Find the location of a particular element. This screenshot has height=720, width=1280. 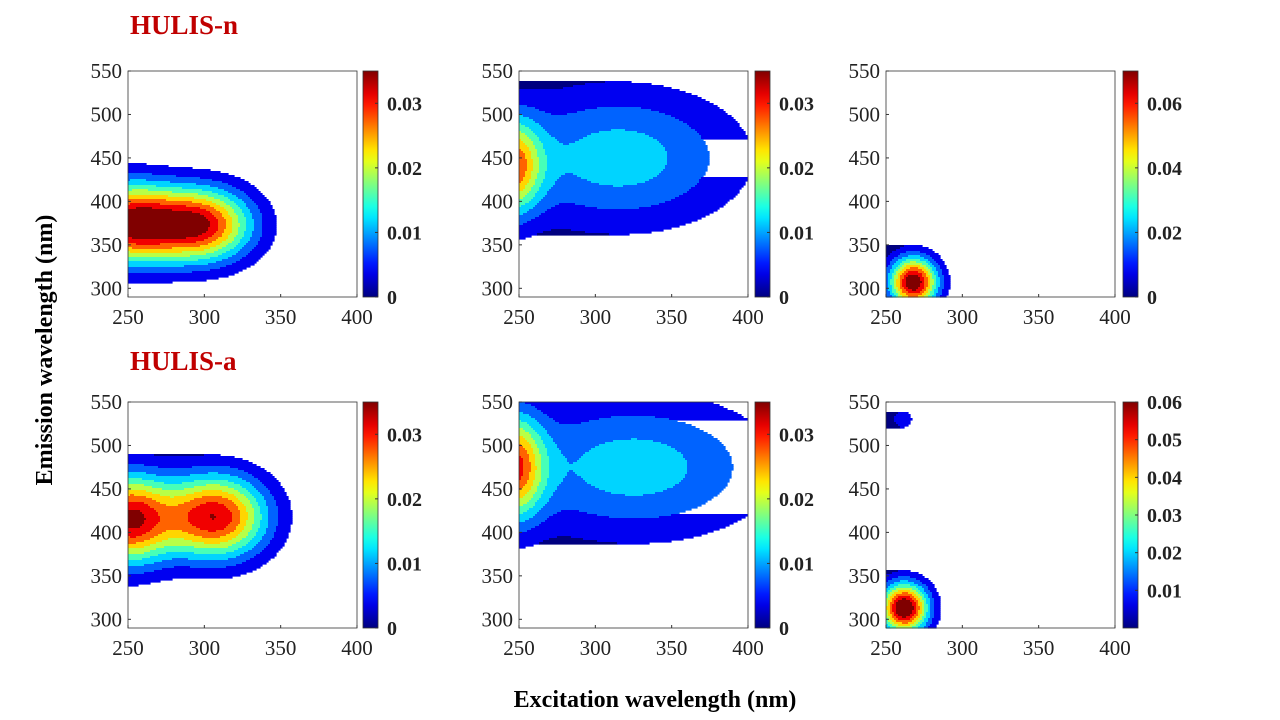

colorbar is located at coordinates (762, 515).